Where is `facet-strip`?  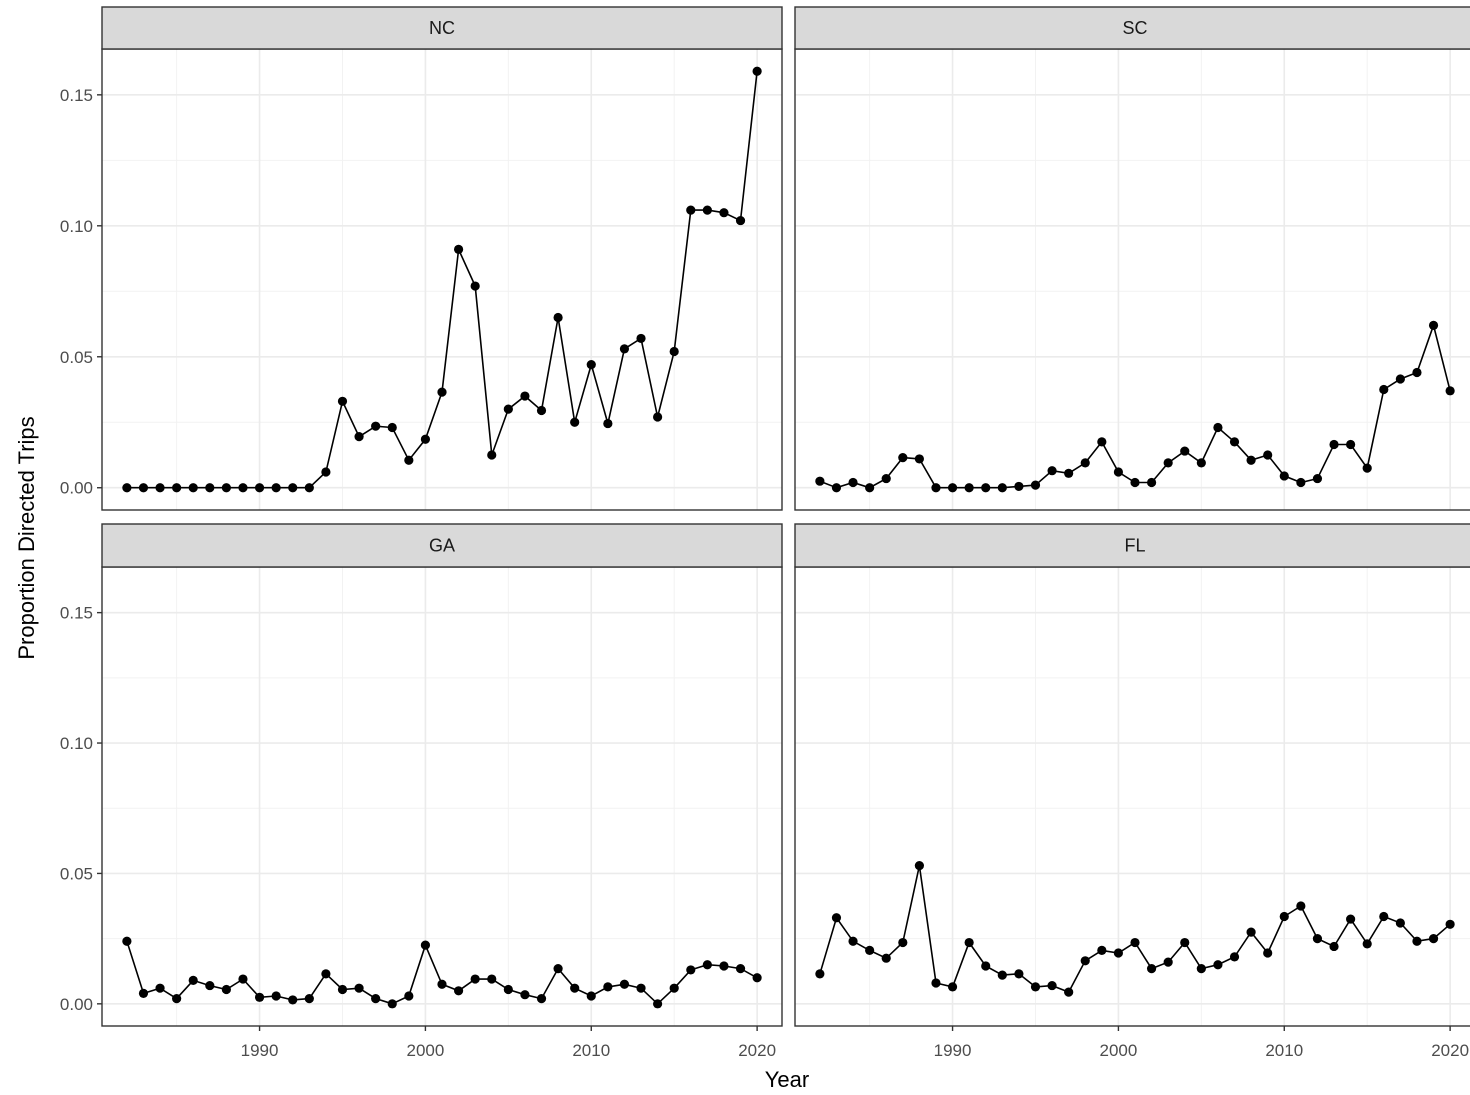
facet-strip is located at coordinates (442, 545).